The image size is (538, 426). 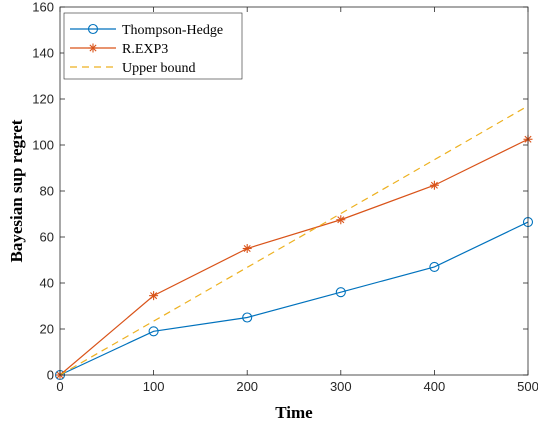 I want to click on y-axis-label: Bayesian sup regret, so click(x=16, y=190).